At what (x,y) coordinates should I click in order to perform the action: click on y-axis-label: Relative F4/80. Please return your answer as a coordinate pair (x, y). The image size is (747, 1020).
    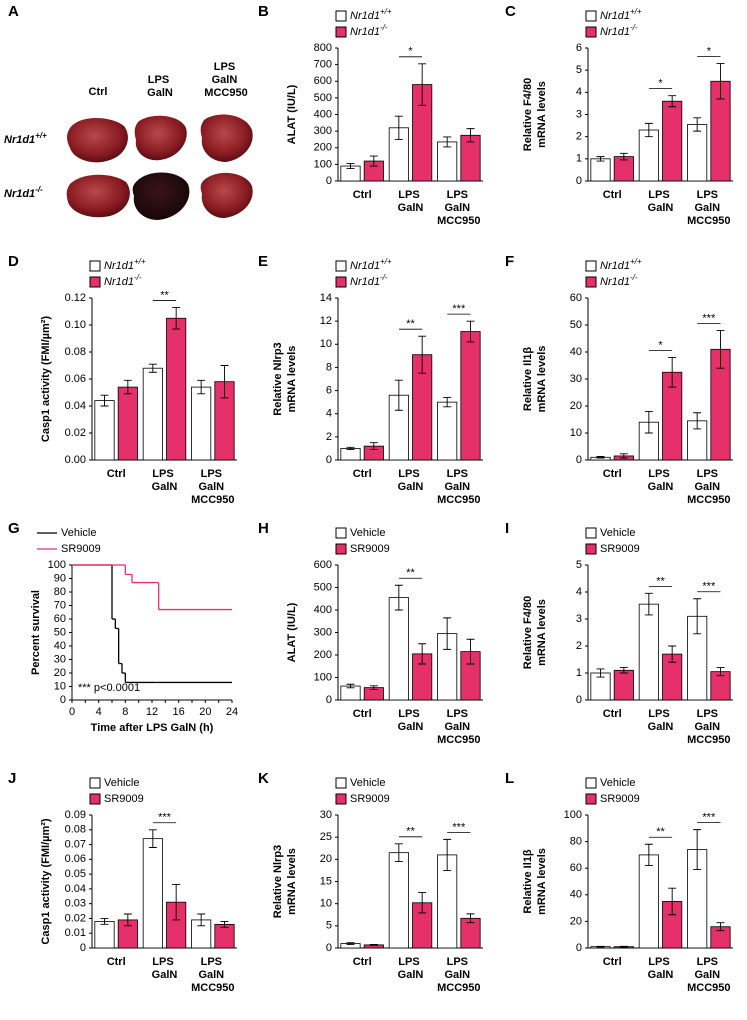
    Looking at the image, I should click on (528, 114).